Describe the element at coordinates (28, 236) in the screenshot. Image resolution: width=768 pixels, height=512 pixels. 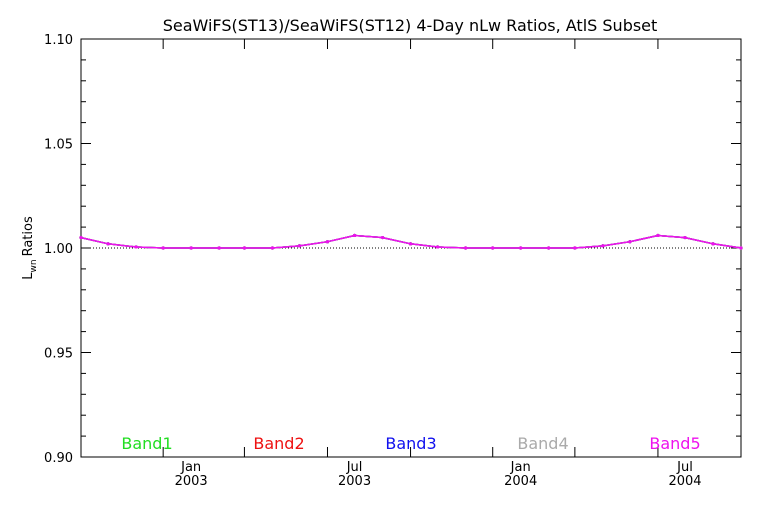
I see `y-label-ratios: Ratios` at that location.